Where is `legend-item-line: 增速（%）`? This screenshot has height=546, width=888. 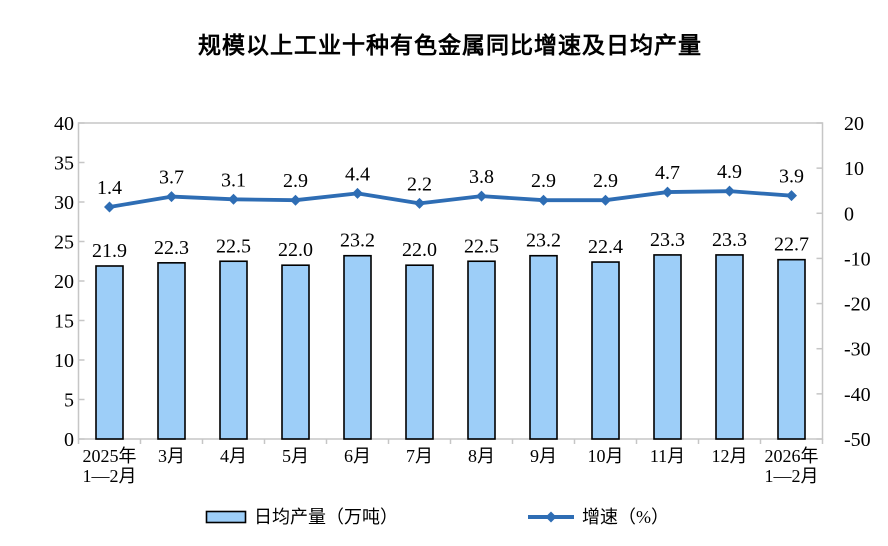
legend-item-line: 增速（%） is located at coordinates (598, 517).